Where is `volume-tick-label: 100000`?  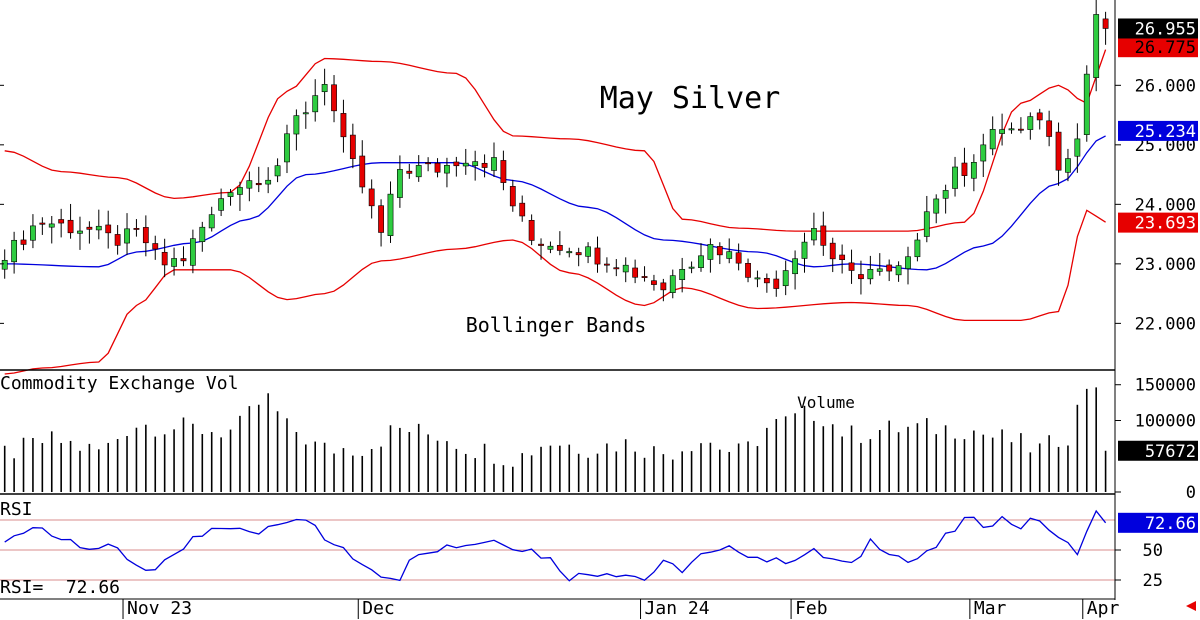 volume-tick-label: 100000 is located at coordinates (1165, 421).